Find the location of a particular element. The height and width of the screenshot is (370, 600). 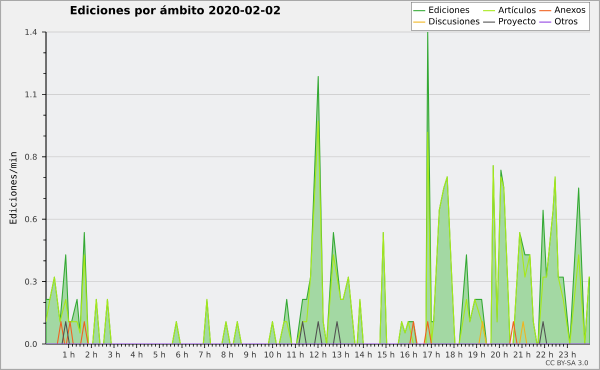

chart-title: Ediciones por ámbito 2020-02-02 is located at coordinates (175, 11).